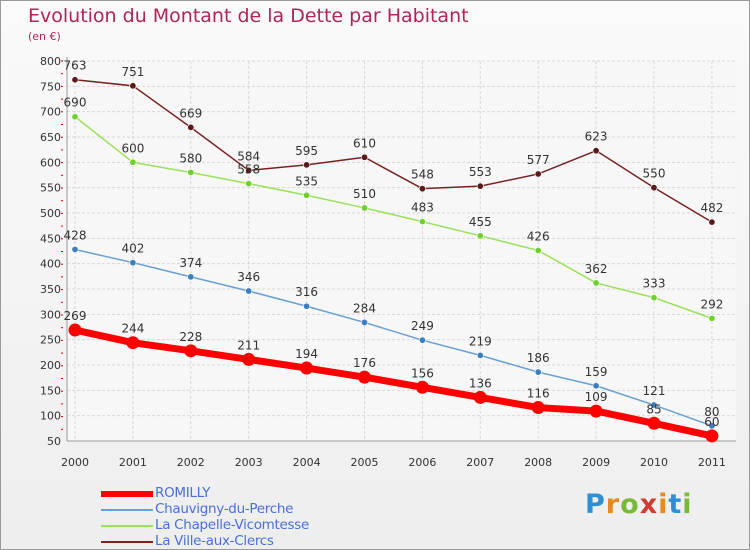 The image size is (750, 550). I want to click on x-tick-label: 2011, so click(712, 462).